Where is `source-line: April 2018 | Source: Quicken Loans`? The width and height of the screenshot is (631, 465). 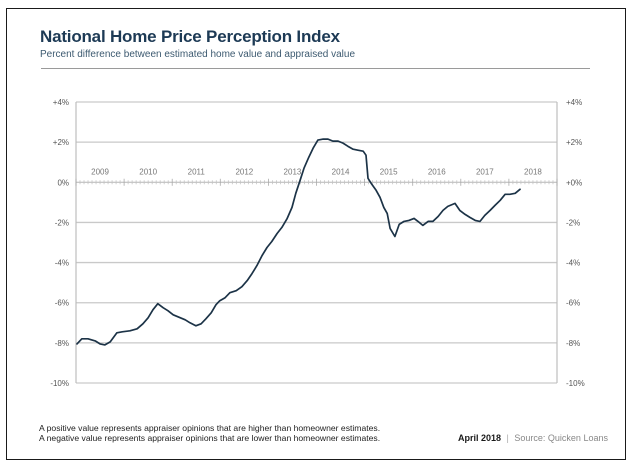
source-line: April 2018 | Source: Quicken Loans is located at coordinates (533, 438).